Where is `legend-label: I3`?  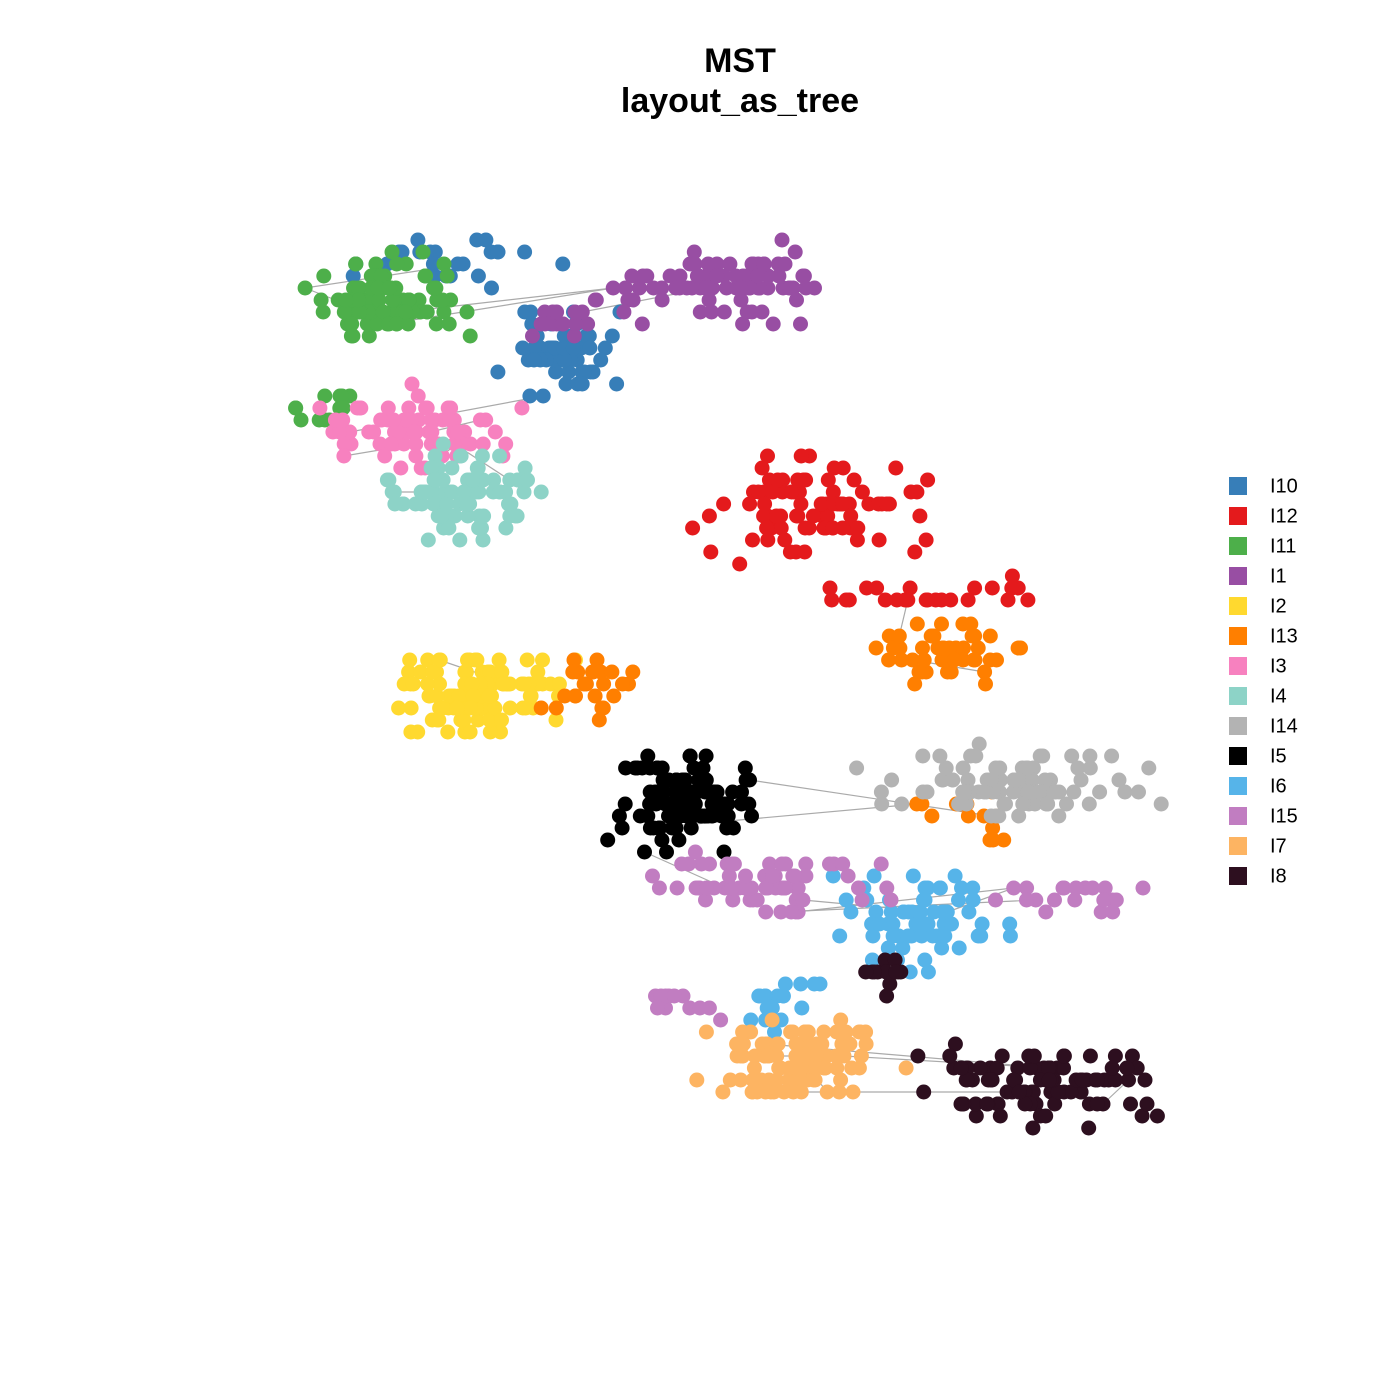 legend-label: I3 is located at coordinates (1278, 666).